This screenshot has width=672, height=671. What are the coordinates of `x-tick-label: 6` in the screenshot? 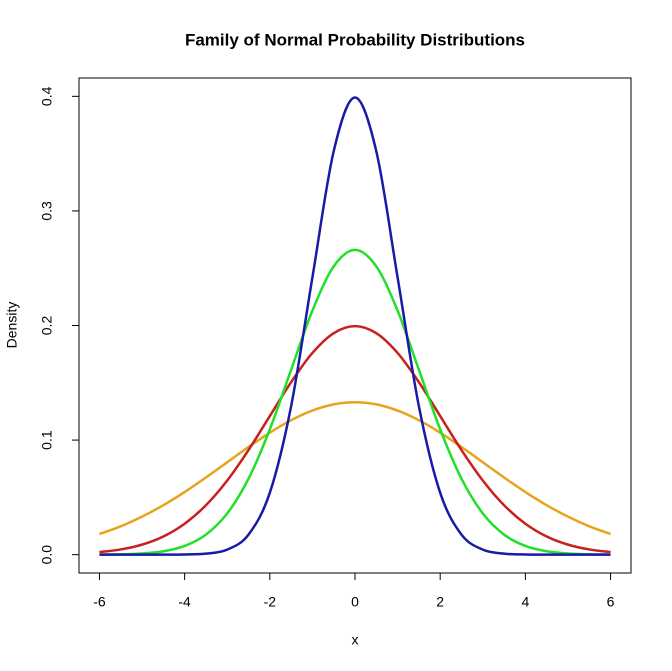 It's located at (611, 602).